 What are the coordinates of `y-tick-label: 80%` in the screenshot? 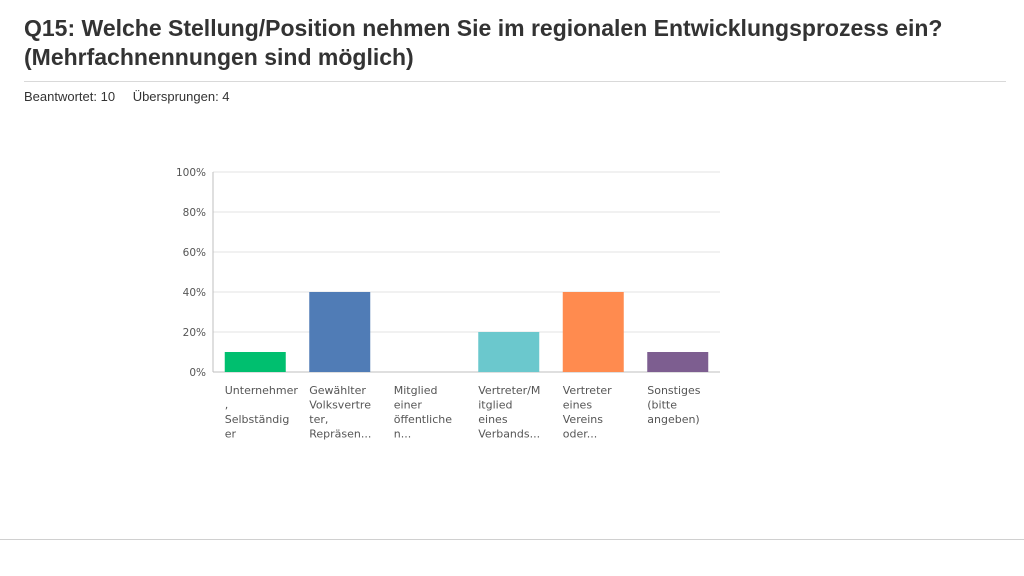 It's located at (194, 213).